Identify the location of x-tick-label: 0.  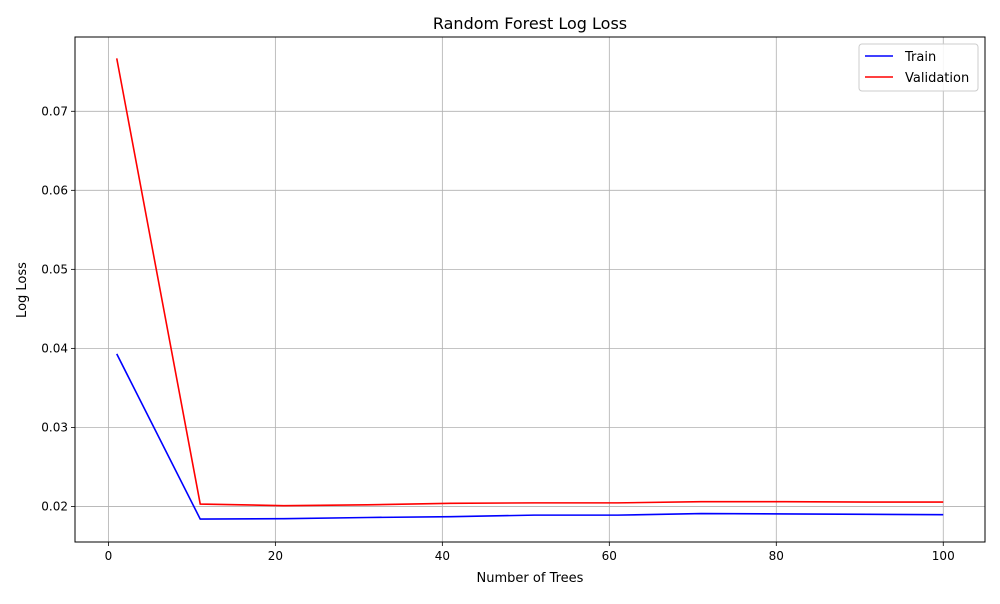
(109, 556).